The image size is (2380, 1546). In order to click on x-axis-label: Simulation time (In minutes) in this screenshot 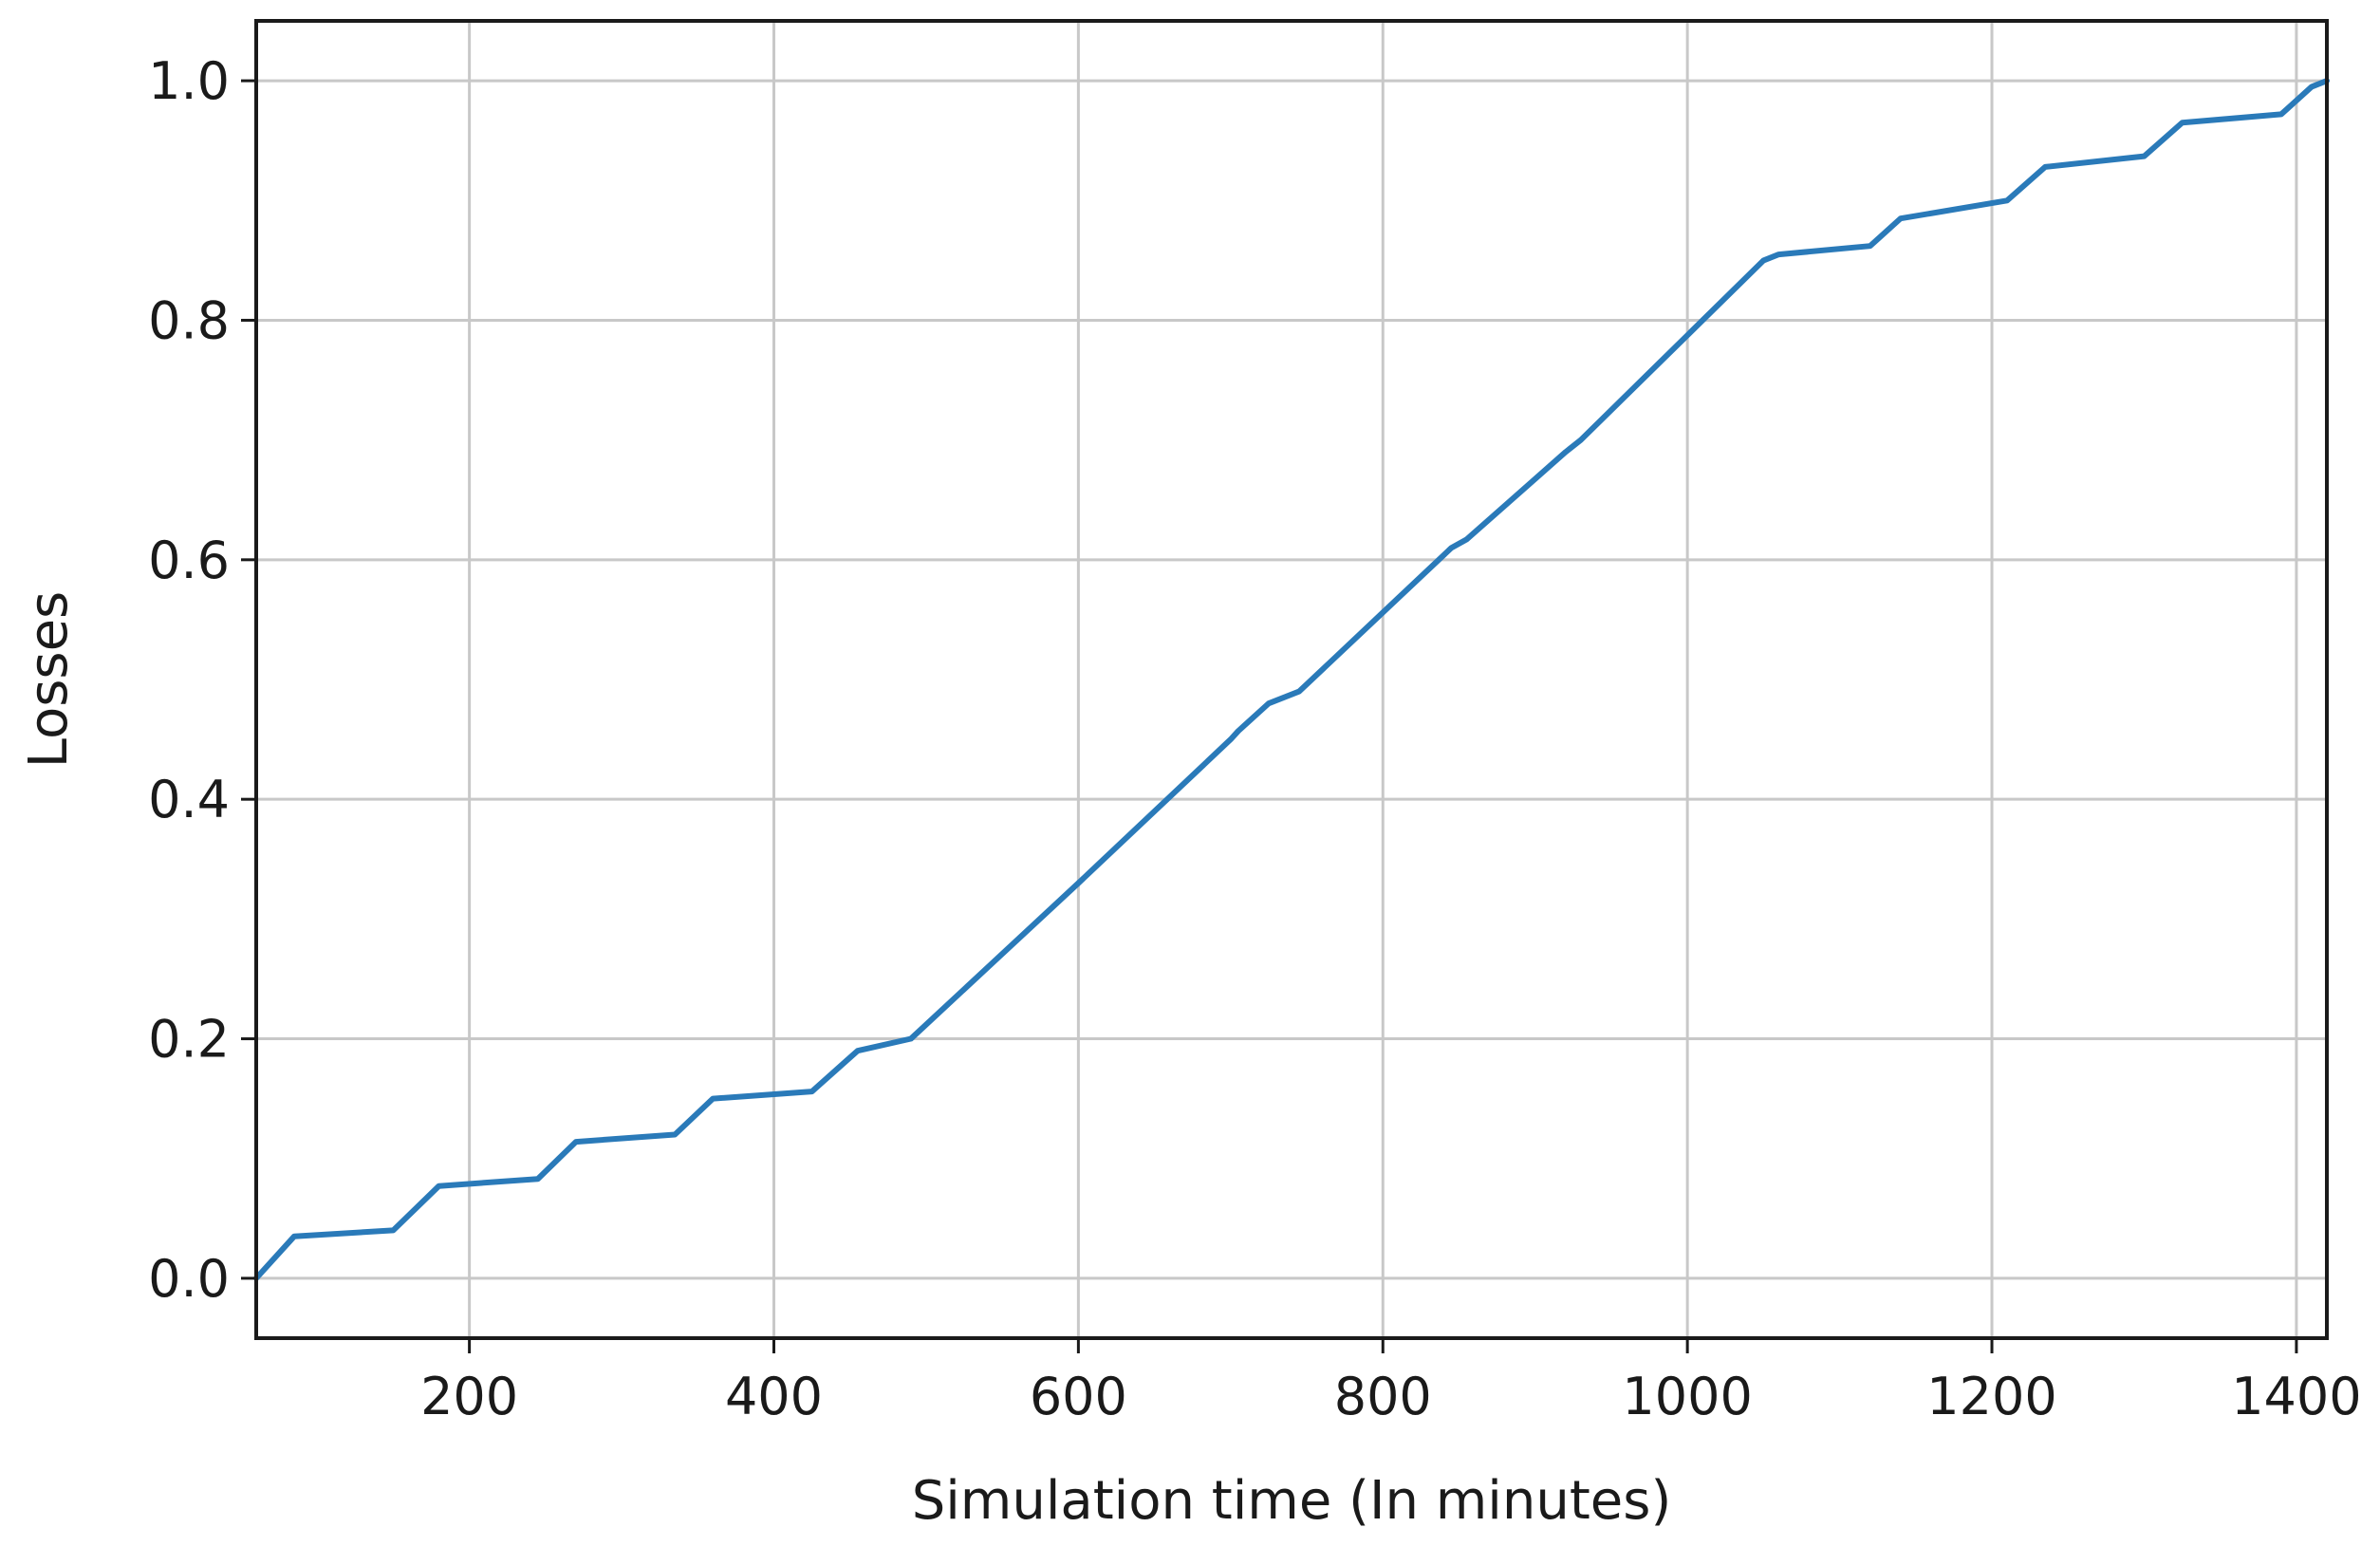, I will do `click(1292, 1501)`.